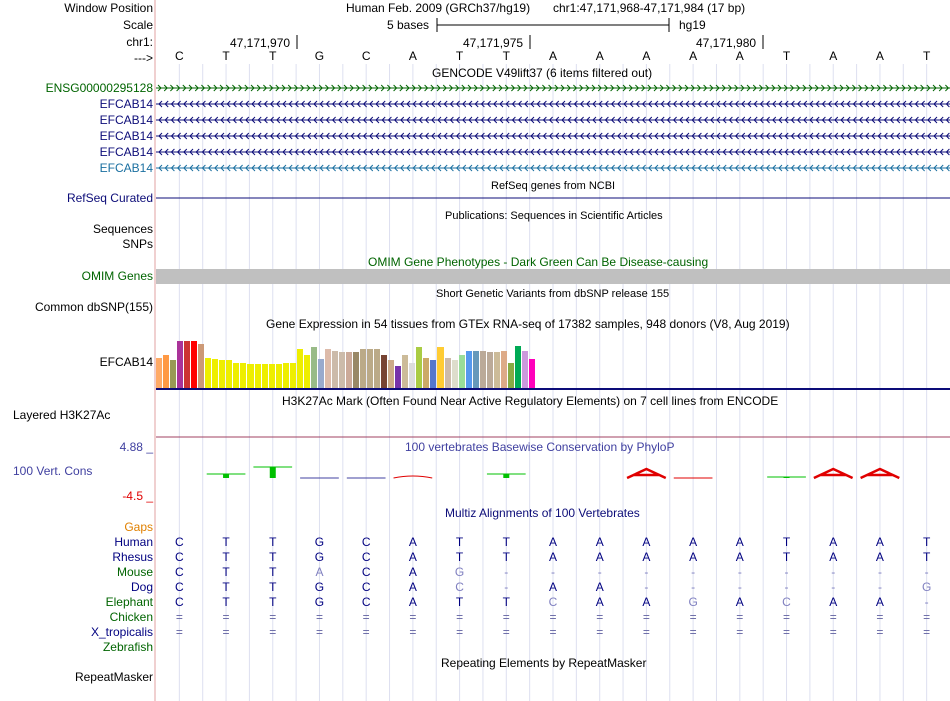 Image resolution: width=950 pixels, height=701 pixels. What do you see at coordinates (117, 276) in the screenshot?
I see `omim-track-label: OMIM Genes` at bounding box center [117, 276].